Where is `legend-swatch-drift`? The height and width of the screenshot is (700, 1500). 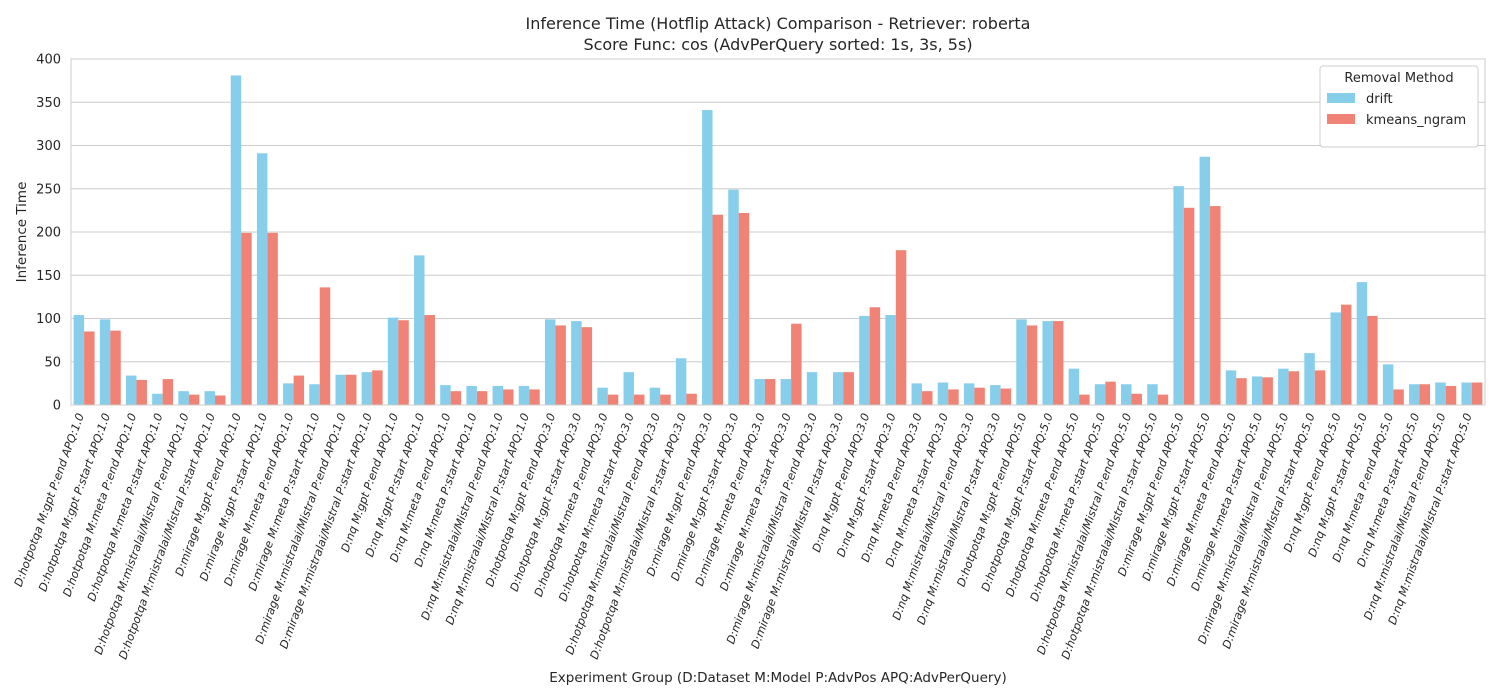
legend-swatch-drift is located at coordinates (1341, 98).